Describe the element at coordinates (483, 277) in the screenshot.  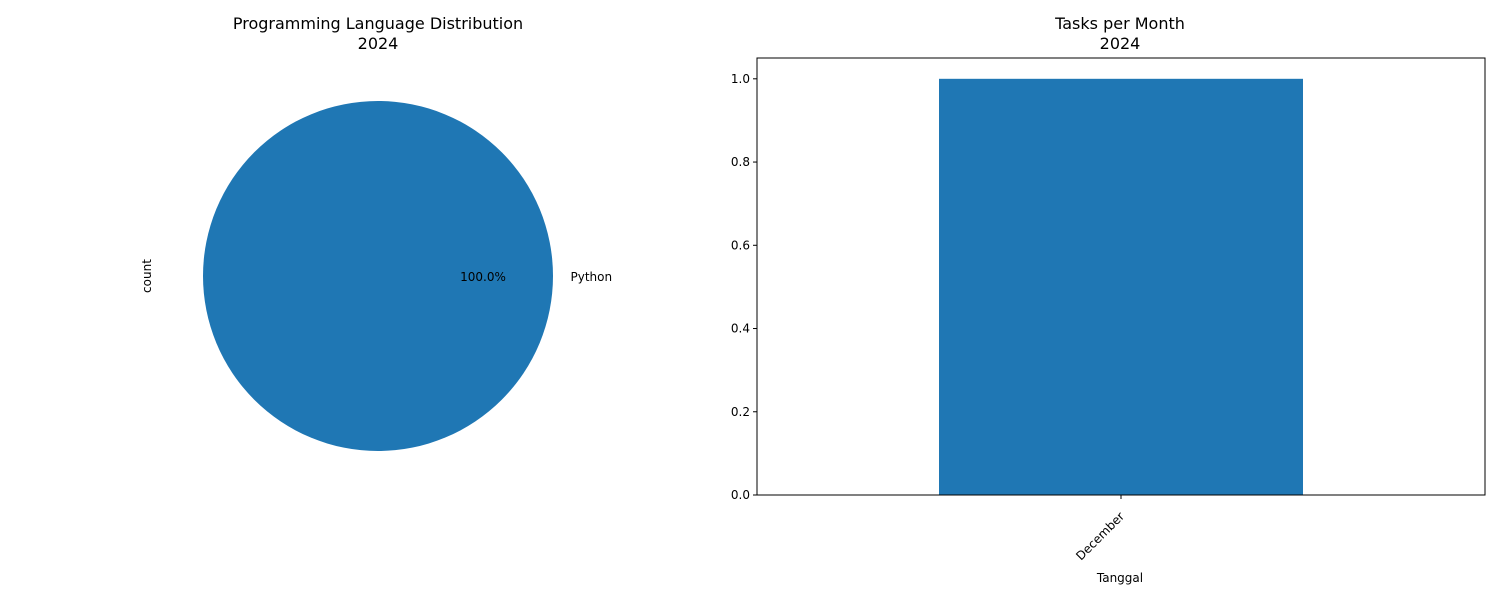
I see `pie-percent-label: 100.0%` at that location.